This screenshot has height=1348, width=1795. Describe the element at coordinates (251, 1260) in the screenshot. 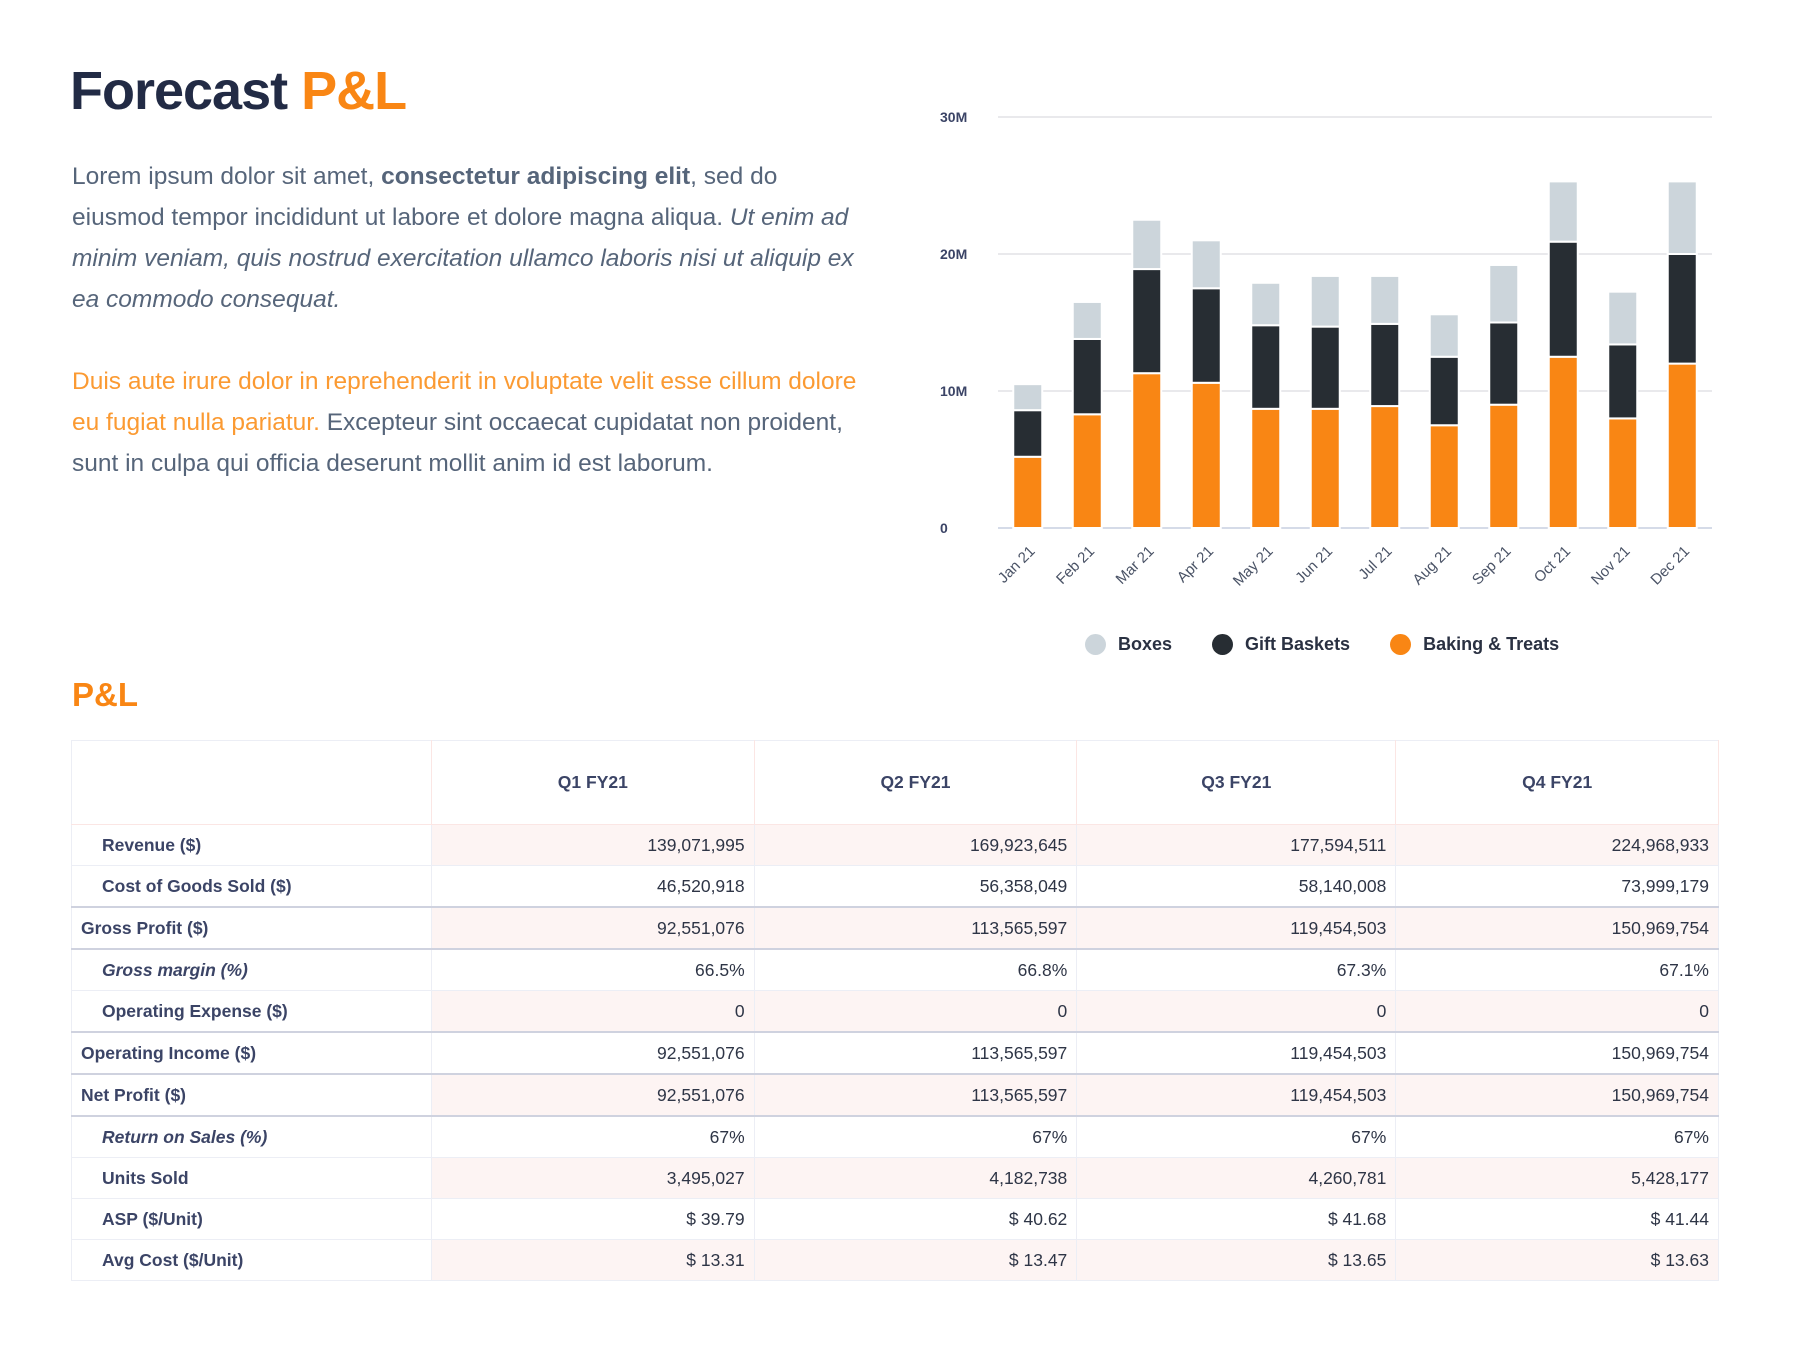

I see `row-label: Avg Cost ($/Unit)` at that location.